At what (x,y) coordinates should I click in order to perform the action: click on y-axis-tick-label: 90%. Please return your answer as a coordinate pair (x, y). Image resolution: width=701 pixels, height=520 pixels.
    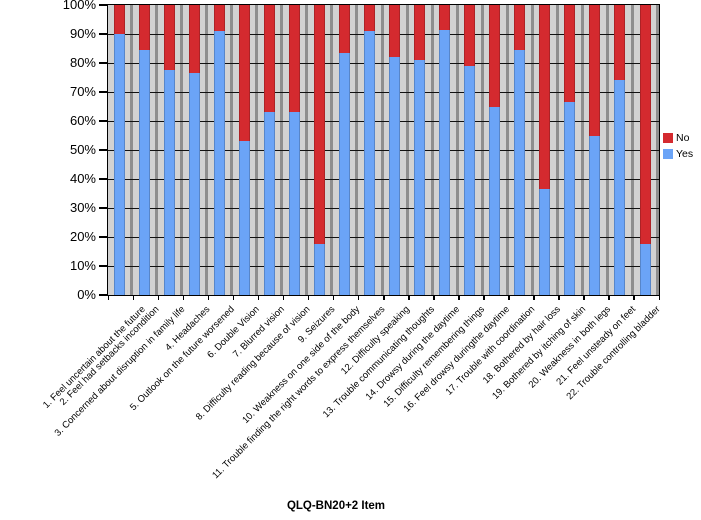
    Looking at the image, I should click on (82, 33).